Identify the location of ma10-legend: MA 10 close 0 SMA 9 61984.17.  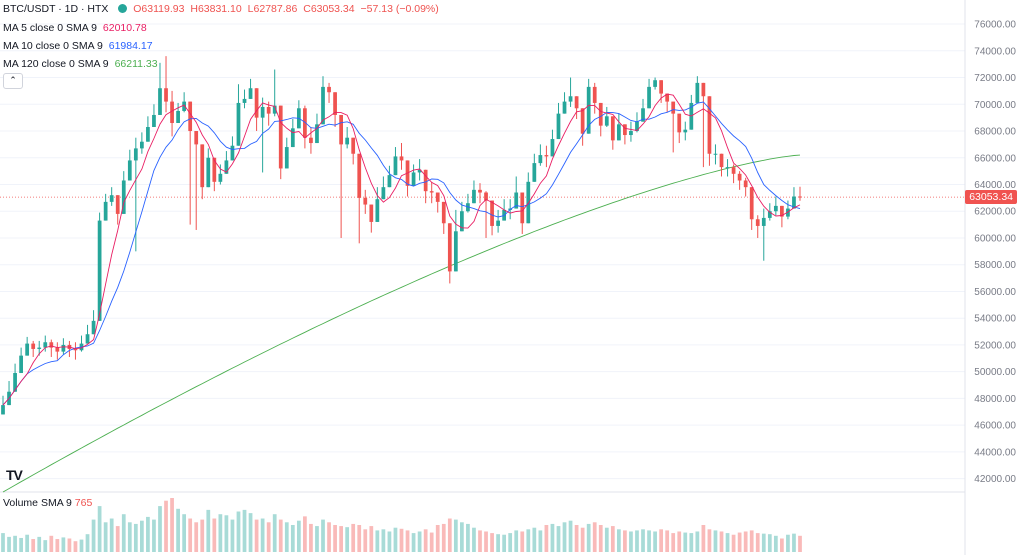
(79, 46).